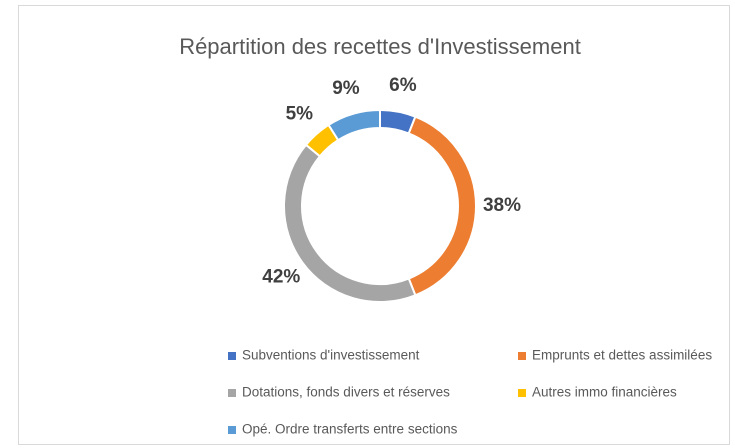 The image size is (735, 448). I want to click on legend-label: Opé. Ordre transferts entre sections, so click(350, 429).